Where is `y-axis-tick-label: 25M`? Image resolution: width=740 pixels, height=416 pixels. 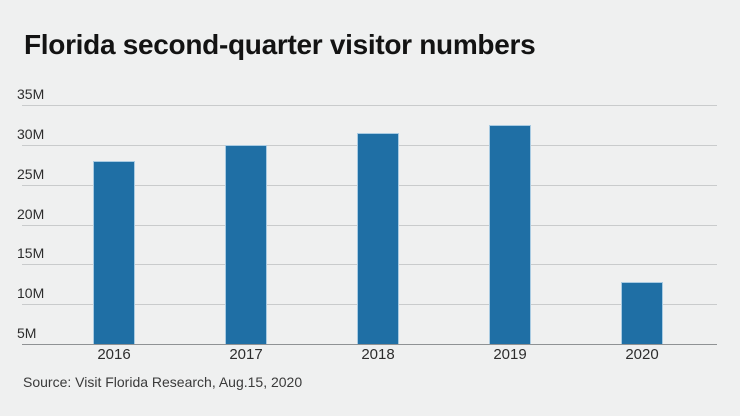
y-axis-tick-label: 25M is located at coordinates (31, 173).